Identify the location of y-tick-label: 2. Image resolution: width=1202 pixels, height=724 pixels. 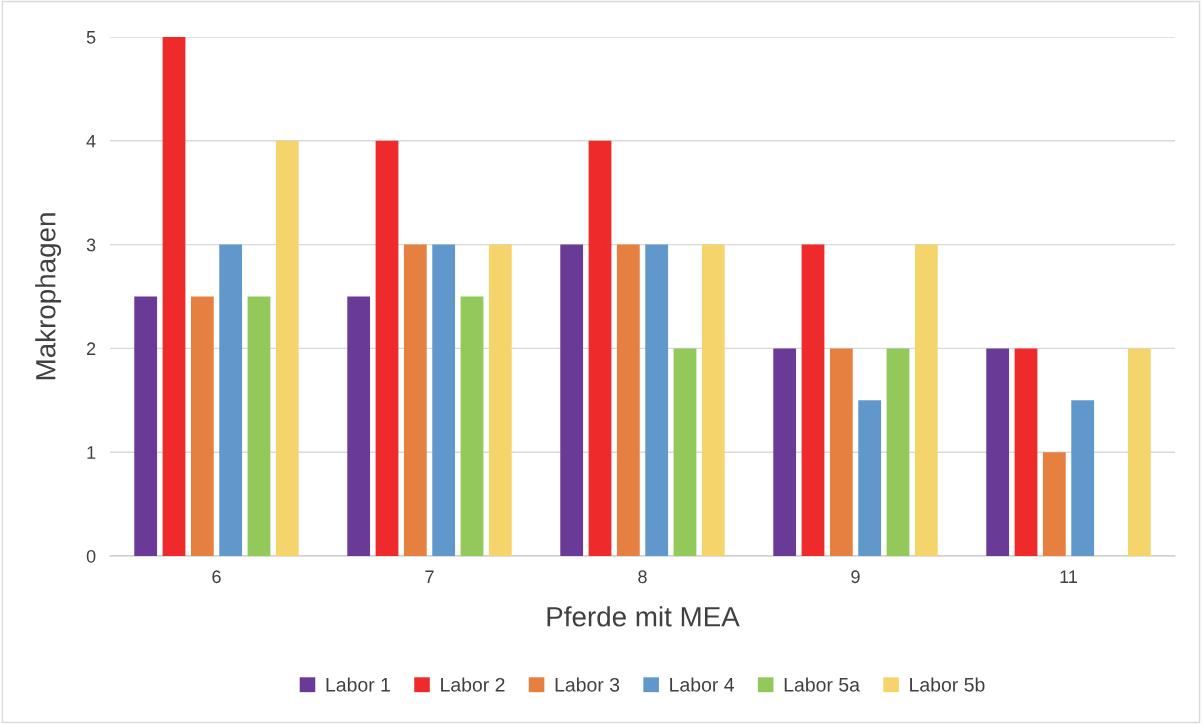
(91, 348).